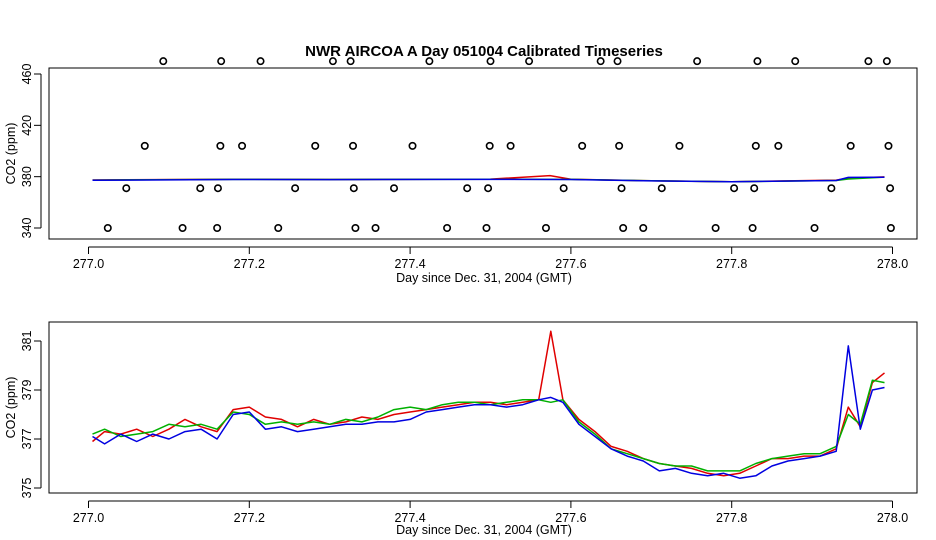 The image size is (936, 540). What do you see at coordinates (27, 176) in the screenshot?
I see `y-tick-label: 380` at bounding box center [27, 176].